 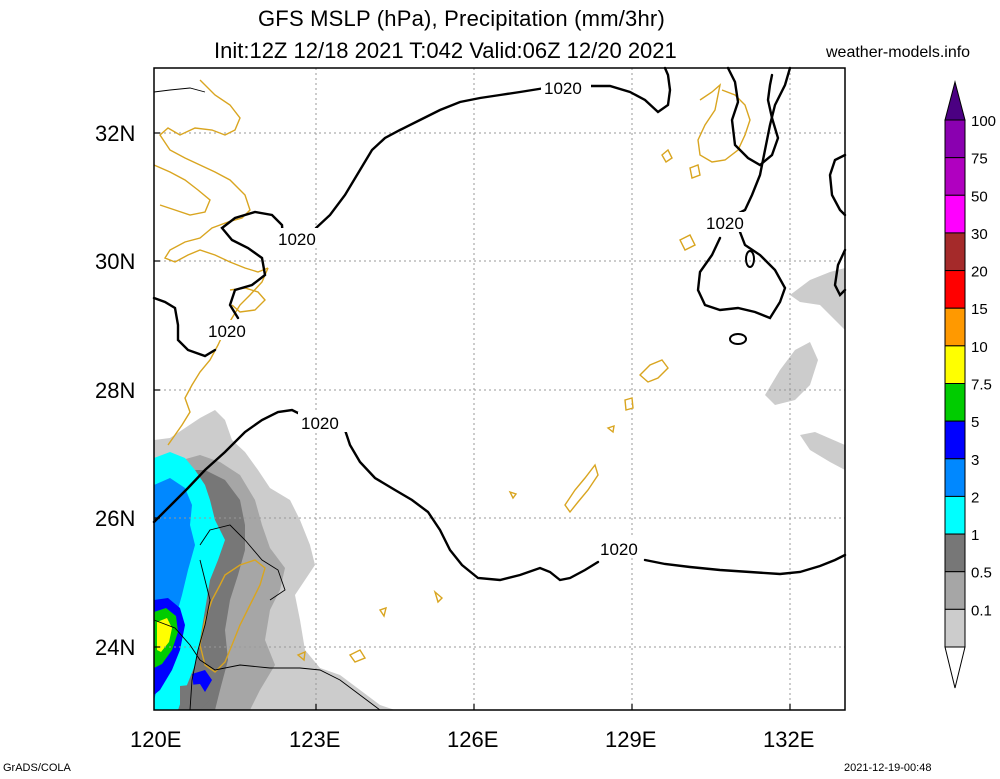 What do you see at coordinates (681, 199) in the screenshot?
I see `coast-japan-islands` at bounding box center [681, 199].